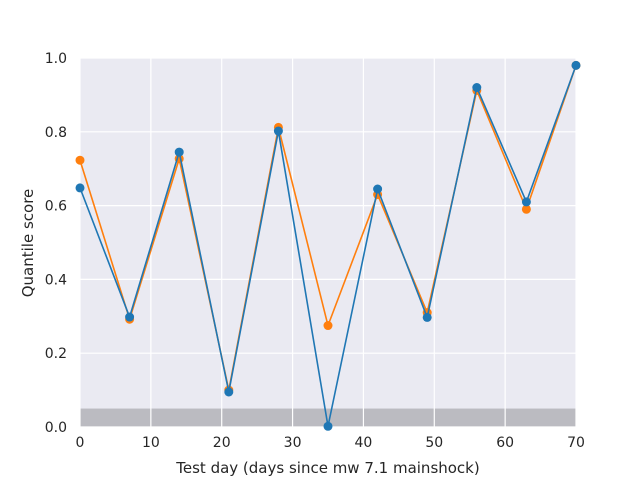 Image resolution: width=640 pixels, height=480 pixels. What do you see at coordinates (505, 443) in the screenshot?
I see `x-tick-label: 60` at bounding box center [505, 443].